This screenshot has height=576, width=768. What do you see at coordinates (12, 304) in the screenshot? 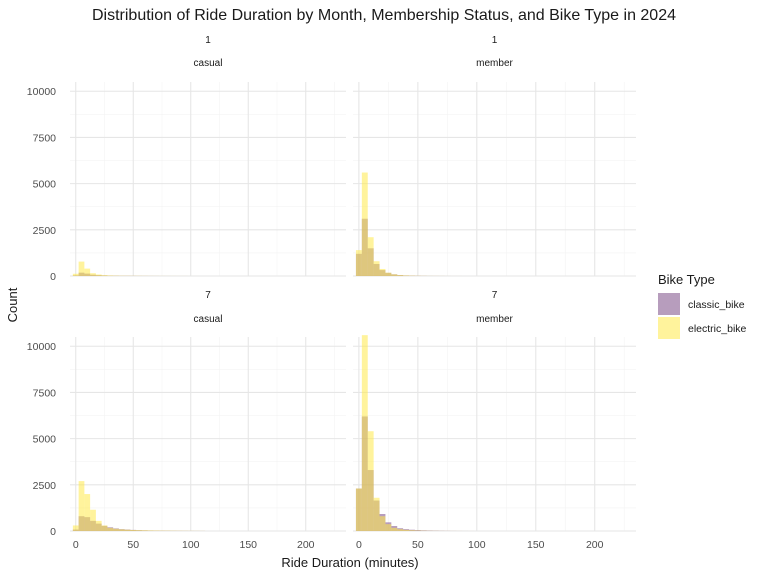
I see `y-axis-title: Count` at bounding box center [12, 304].